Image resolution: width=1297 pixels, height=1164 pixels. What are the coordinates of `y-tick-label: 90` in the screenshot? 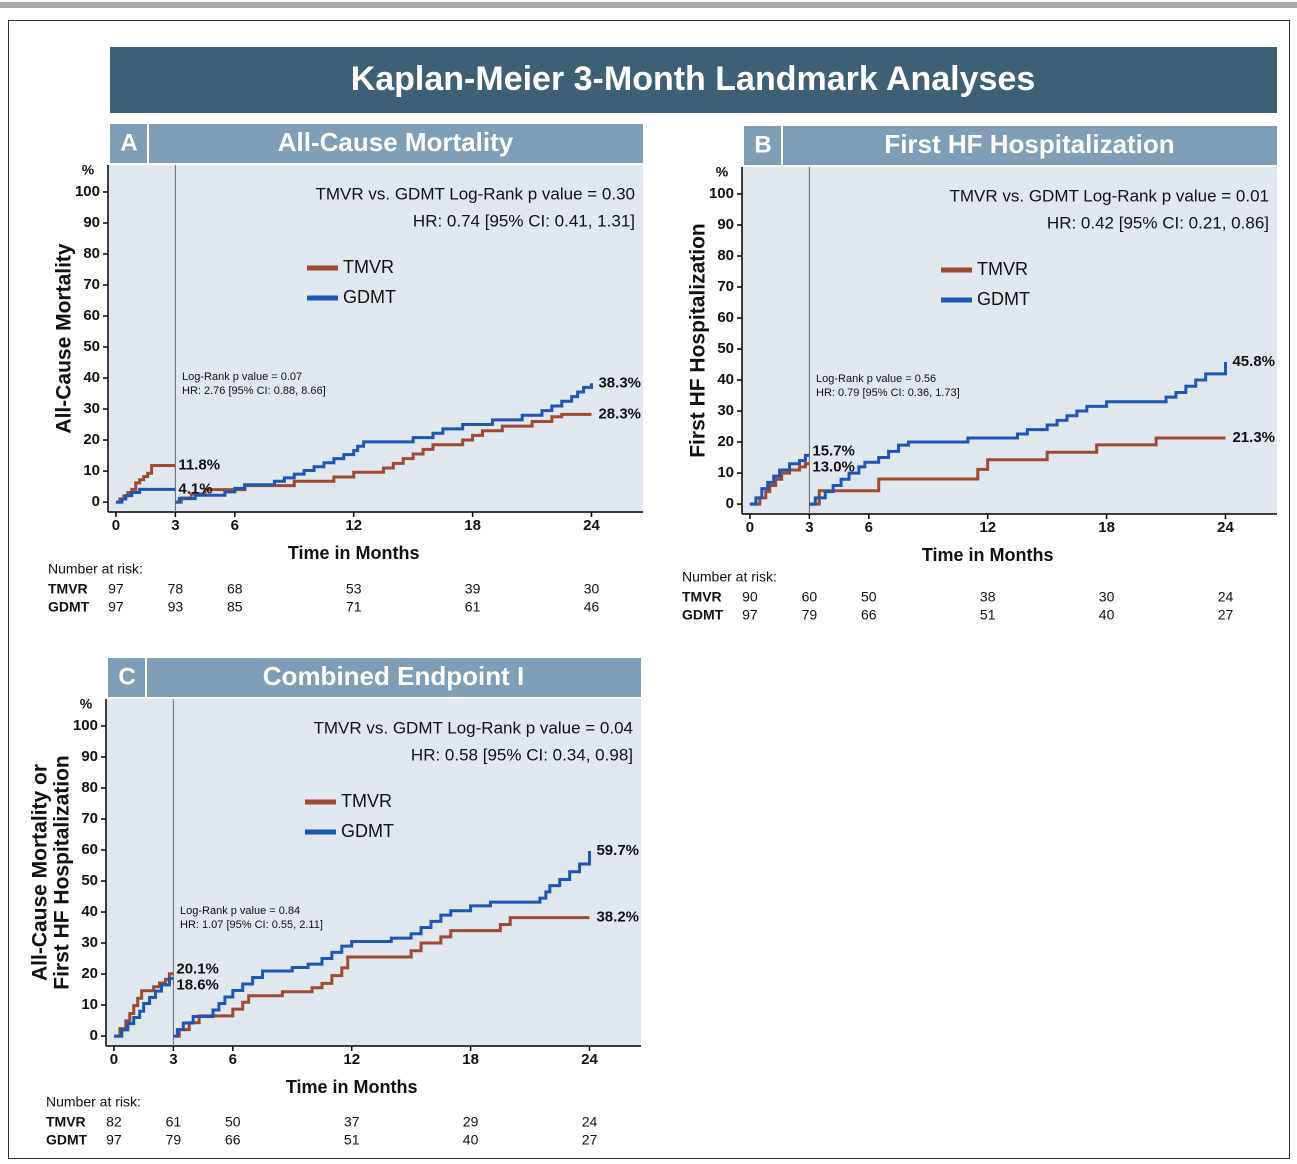 It's located at (91, 222).